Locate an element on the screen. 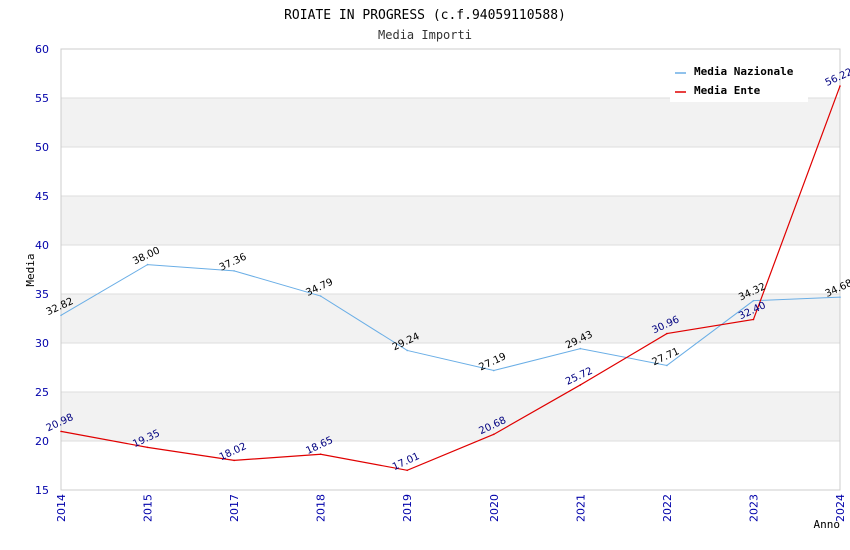  y-tick-label: 15 is located at coordinates (42, 490).